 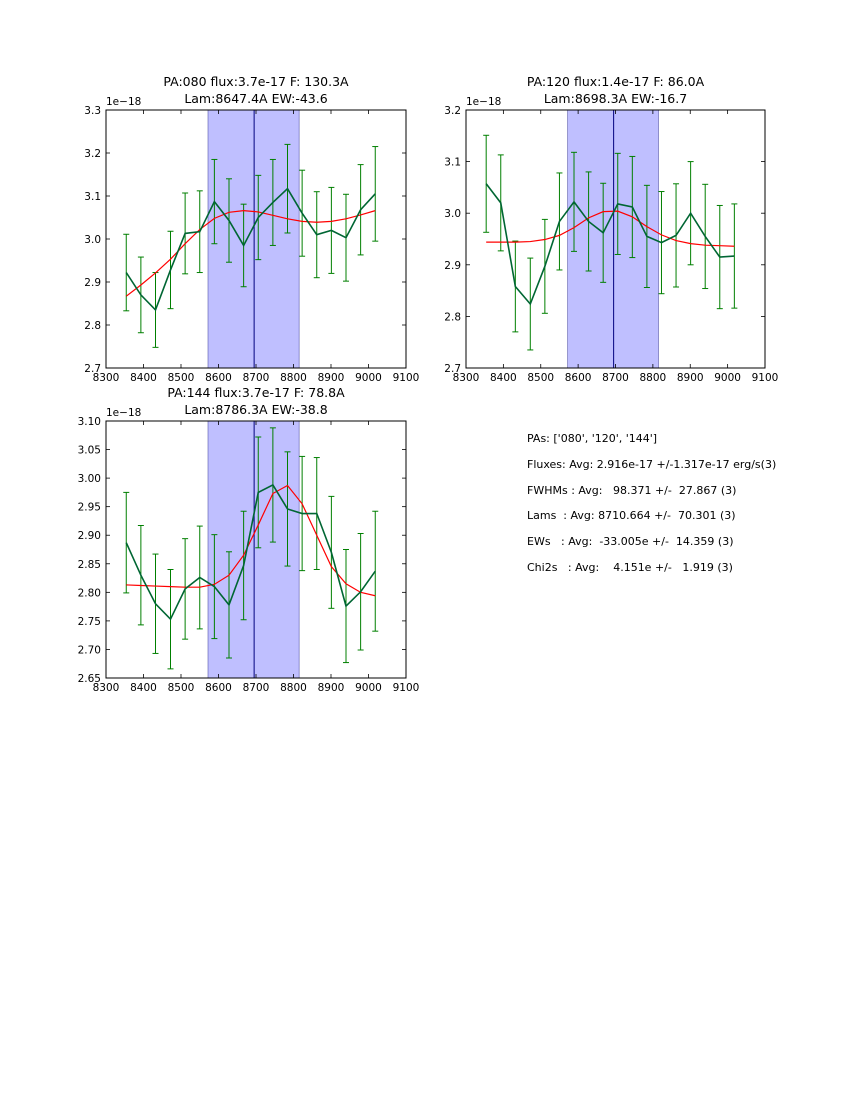 I want to click on y-tick-label: 2.65, so click(x=89, y=679).